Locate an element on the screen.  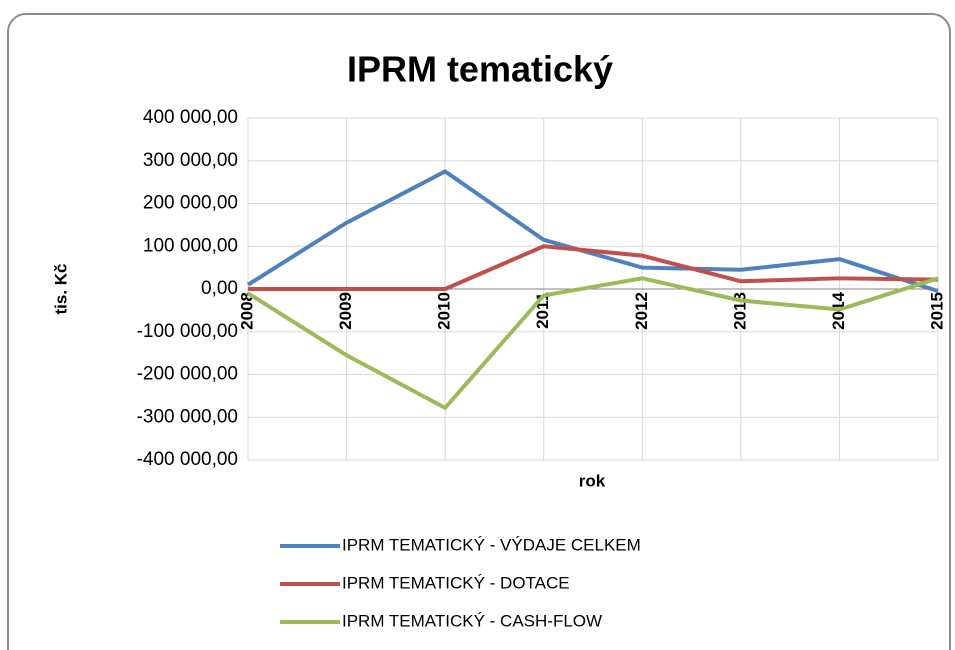
x-tick-label: 2008 is located at coordinates (246, 311).